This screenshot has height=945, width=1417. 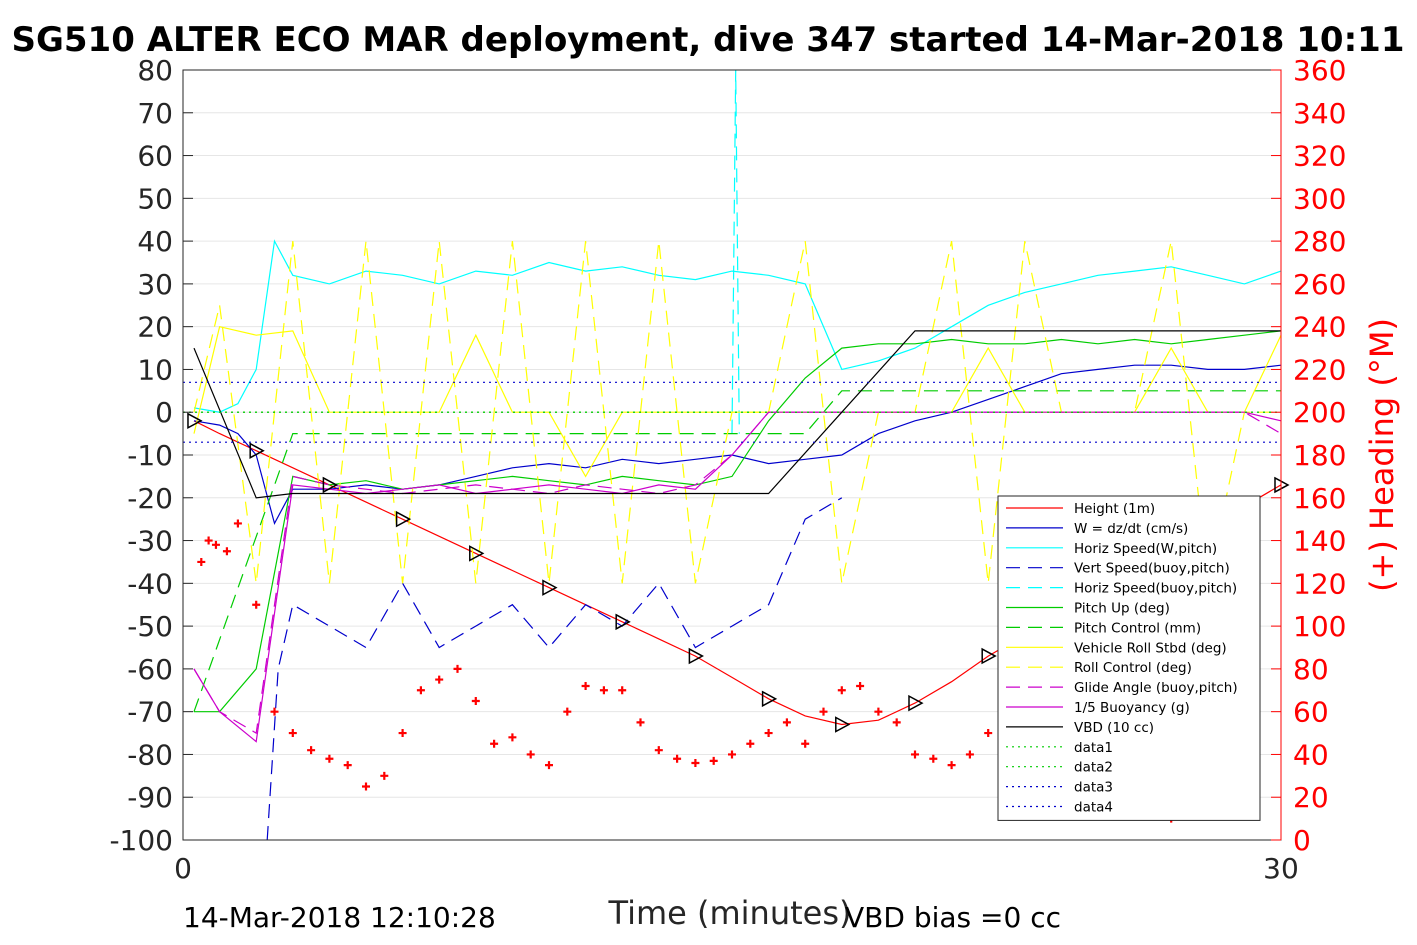 I want to click on right-tick-label: 220, so click(x=1319, y=369).